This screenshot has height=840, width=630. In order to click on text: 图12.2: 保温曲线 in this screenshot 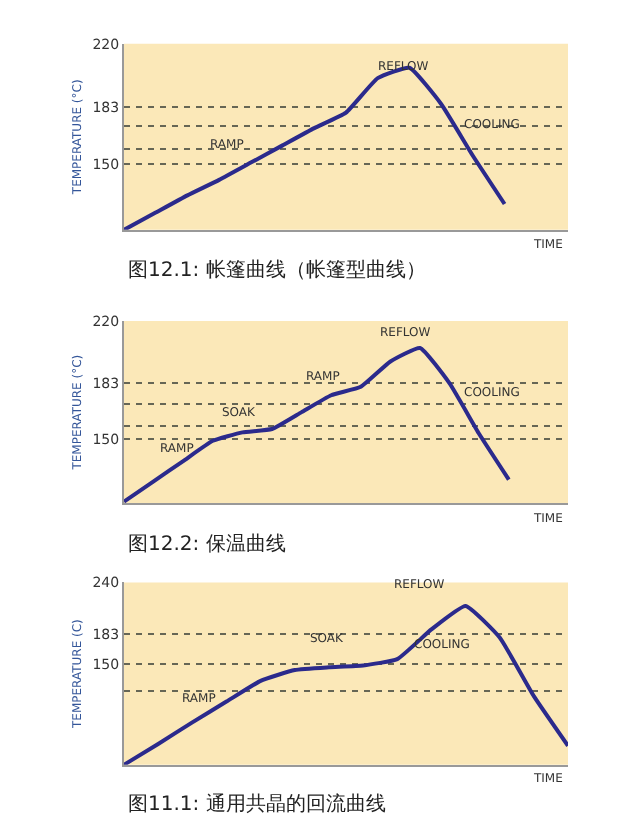, I will do `click(207, 544)`.